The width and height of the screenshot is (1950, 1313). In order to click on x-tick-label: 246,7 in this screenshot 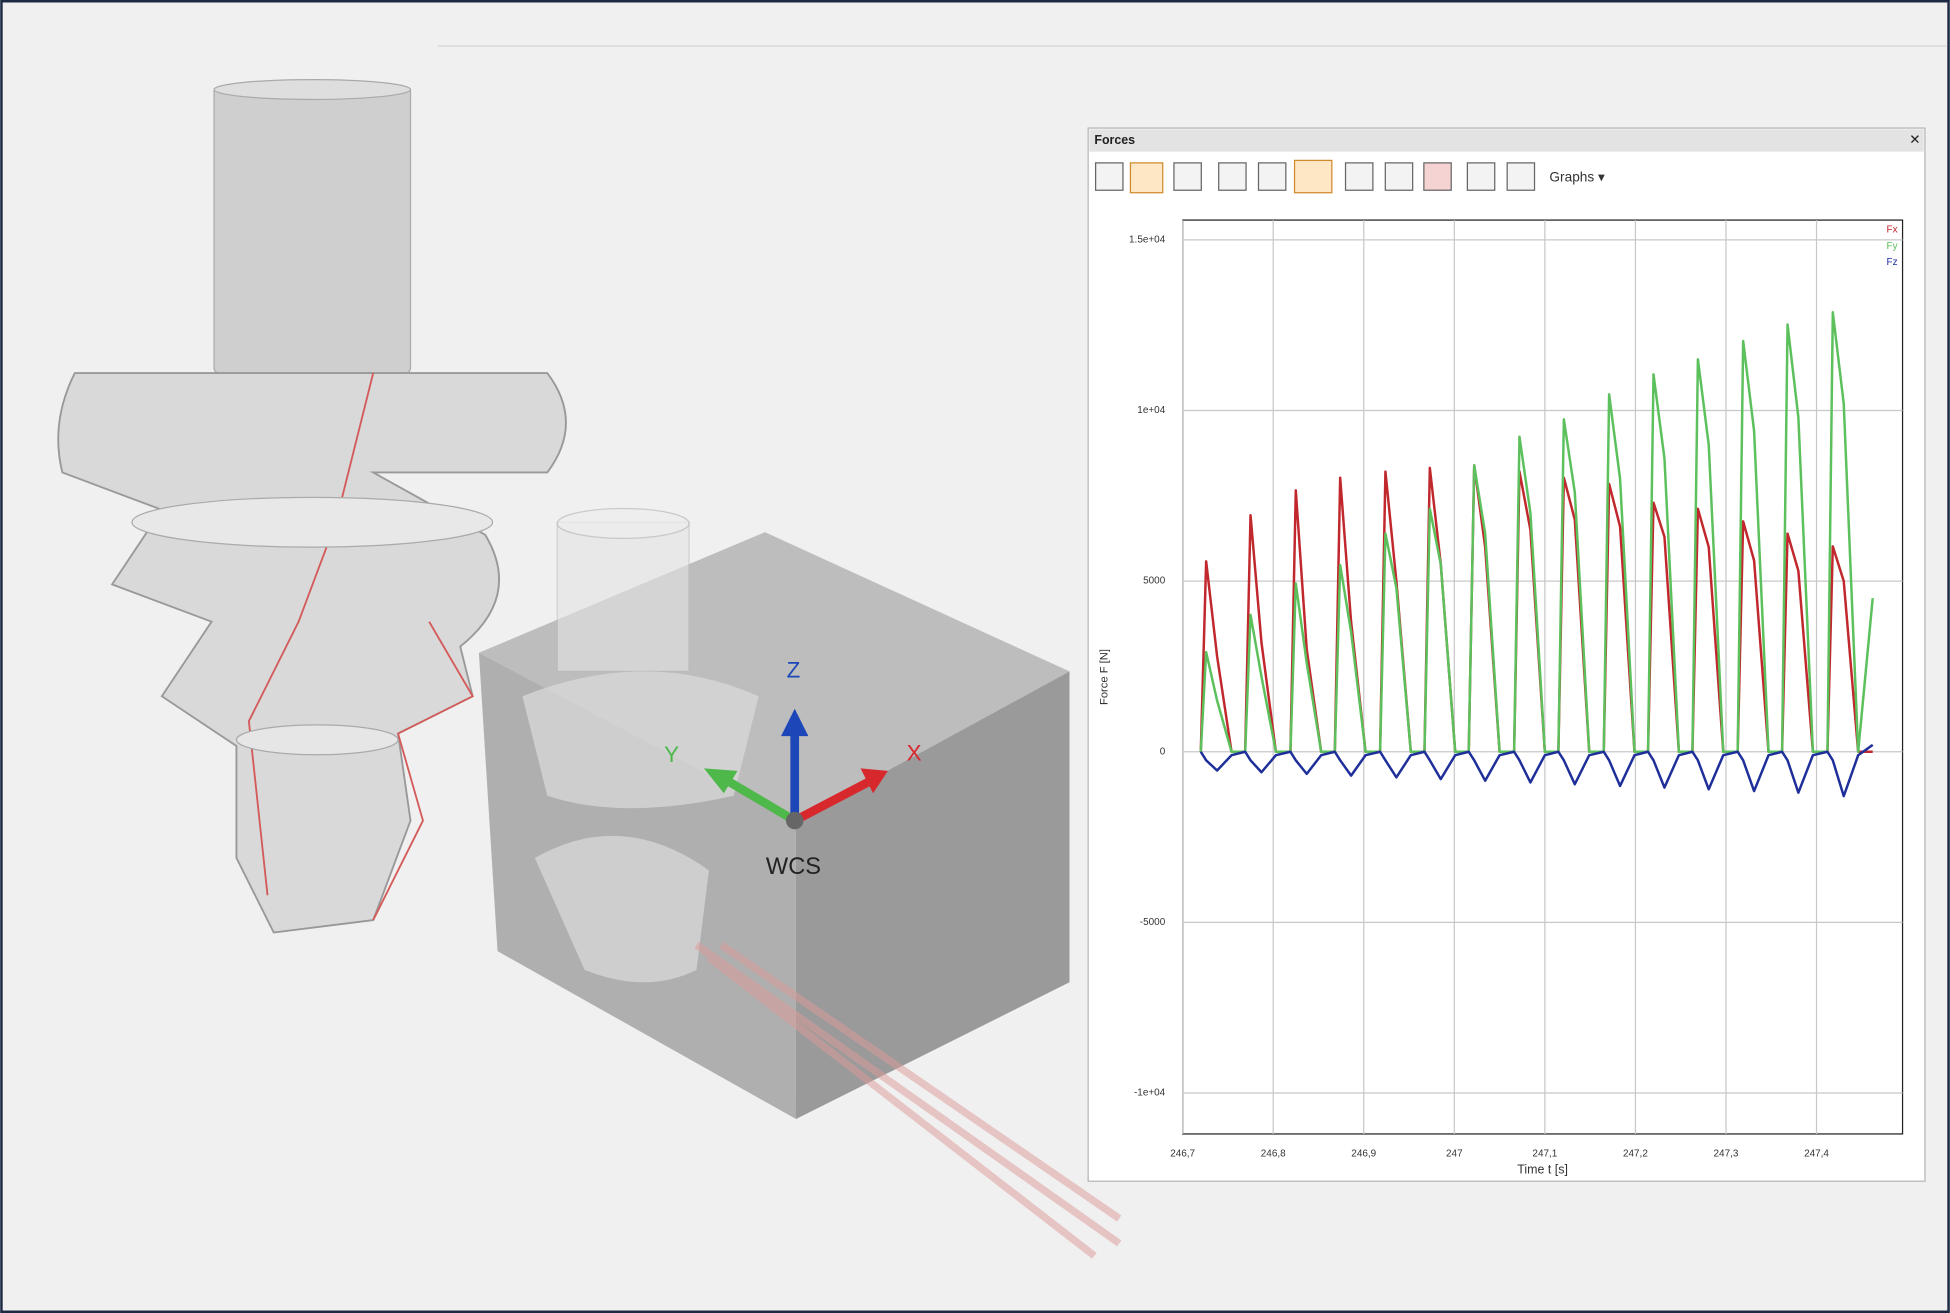, I will do `click(1182, 1153)`.